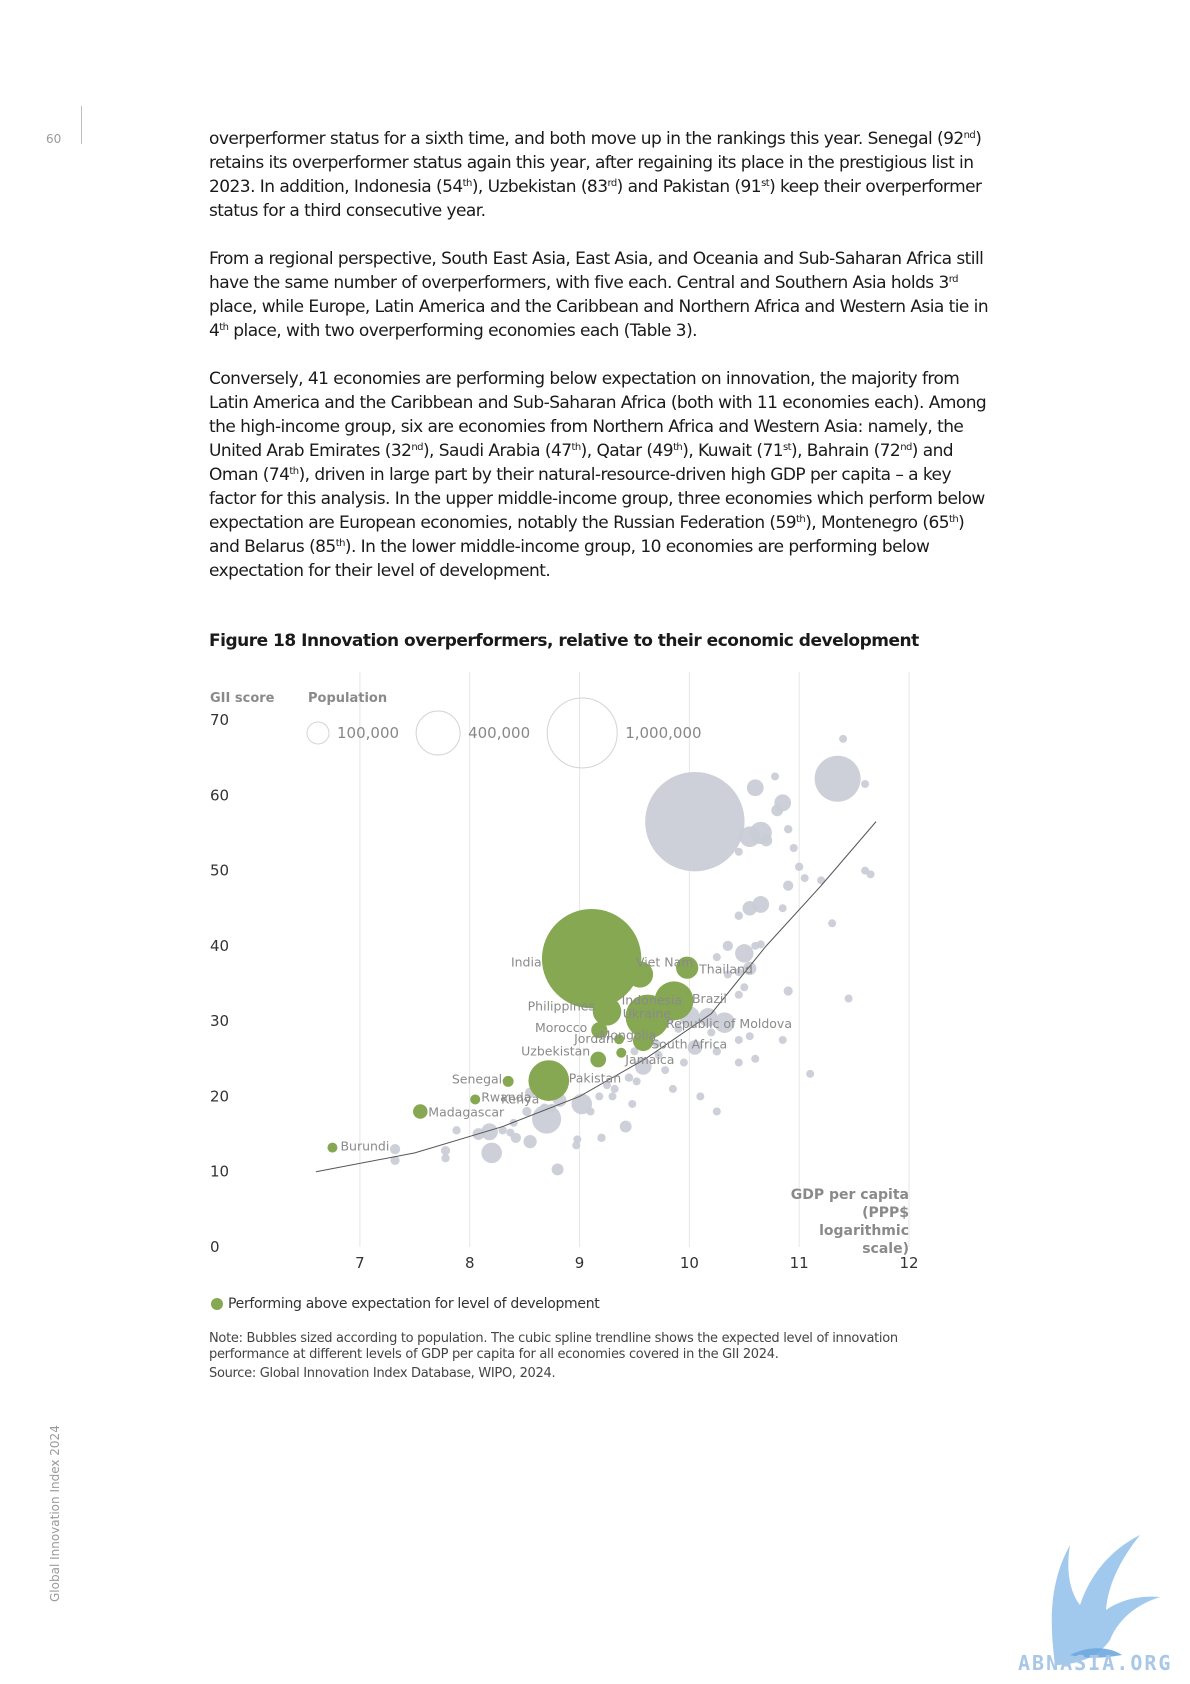 The image size is (1190, 1684). I want to click on y-tick-label: 10, so click(219, 1172).